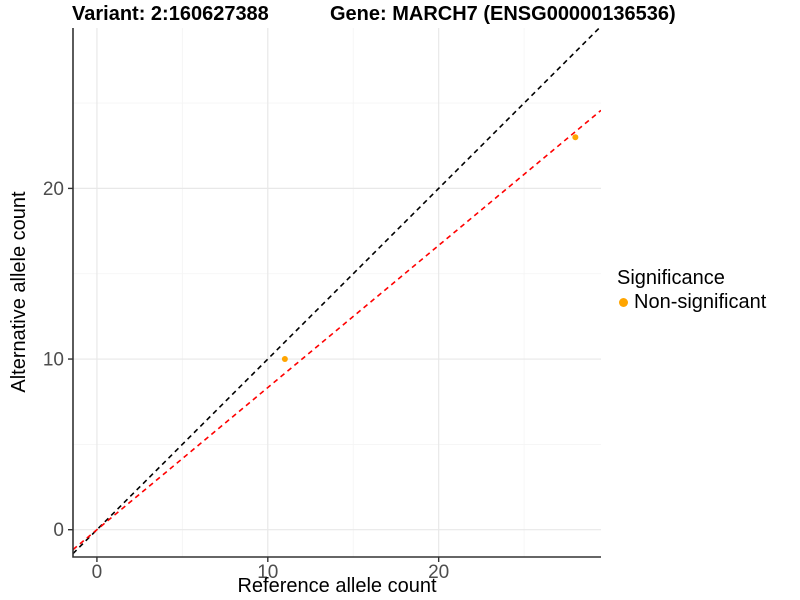 Image resolution: width=800 pixels, height=600 pixels. Describe the element at coordinates (700, 302) in the screenshot. I see `legend-item-label: Non-significant` at that location.